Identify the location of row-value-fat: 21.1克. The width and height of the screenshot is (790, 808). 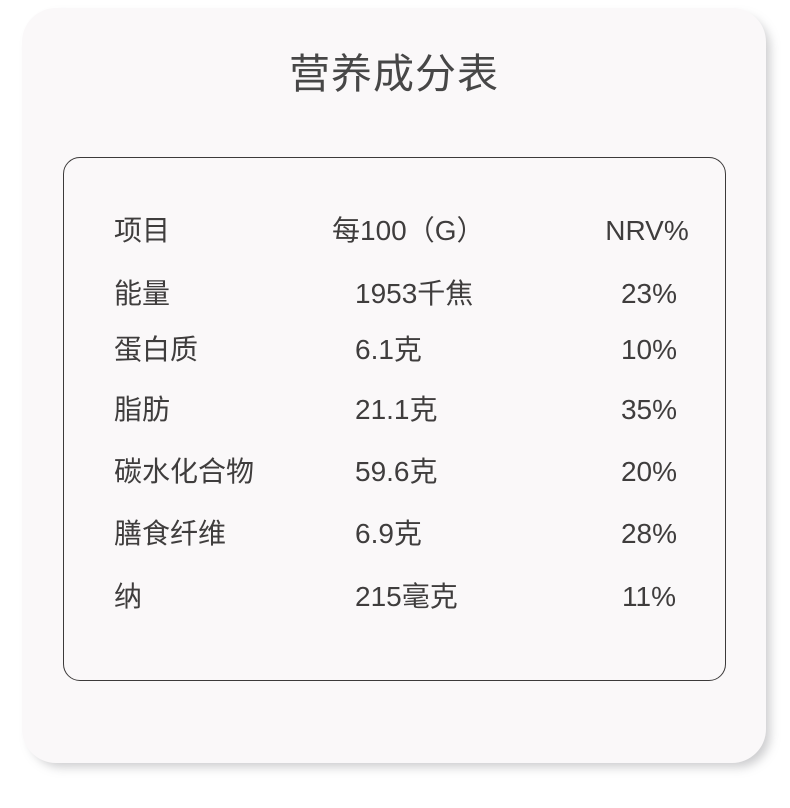
(396, 409).